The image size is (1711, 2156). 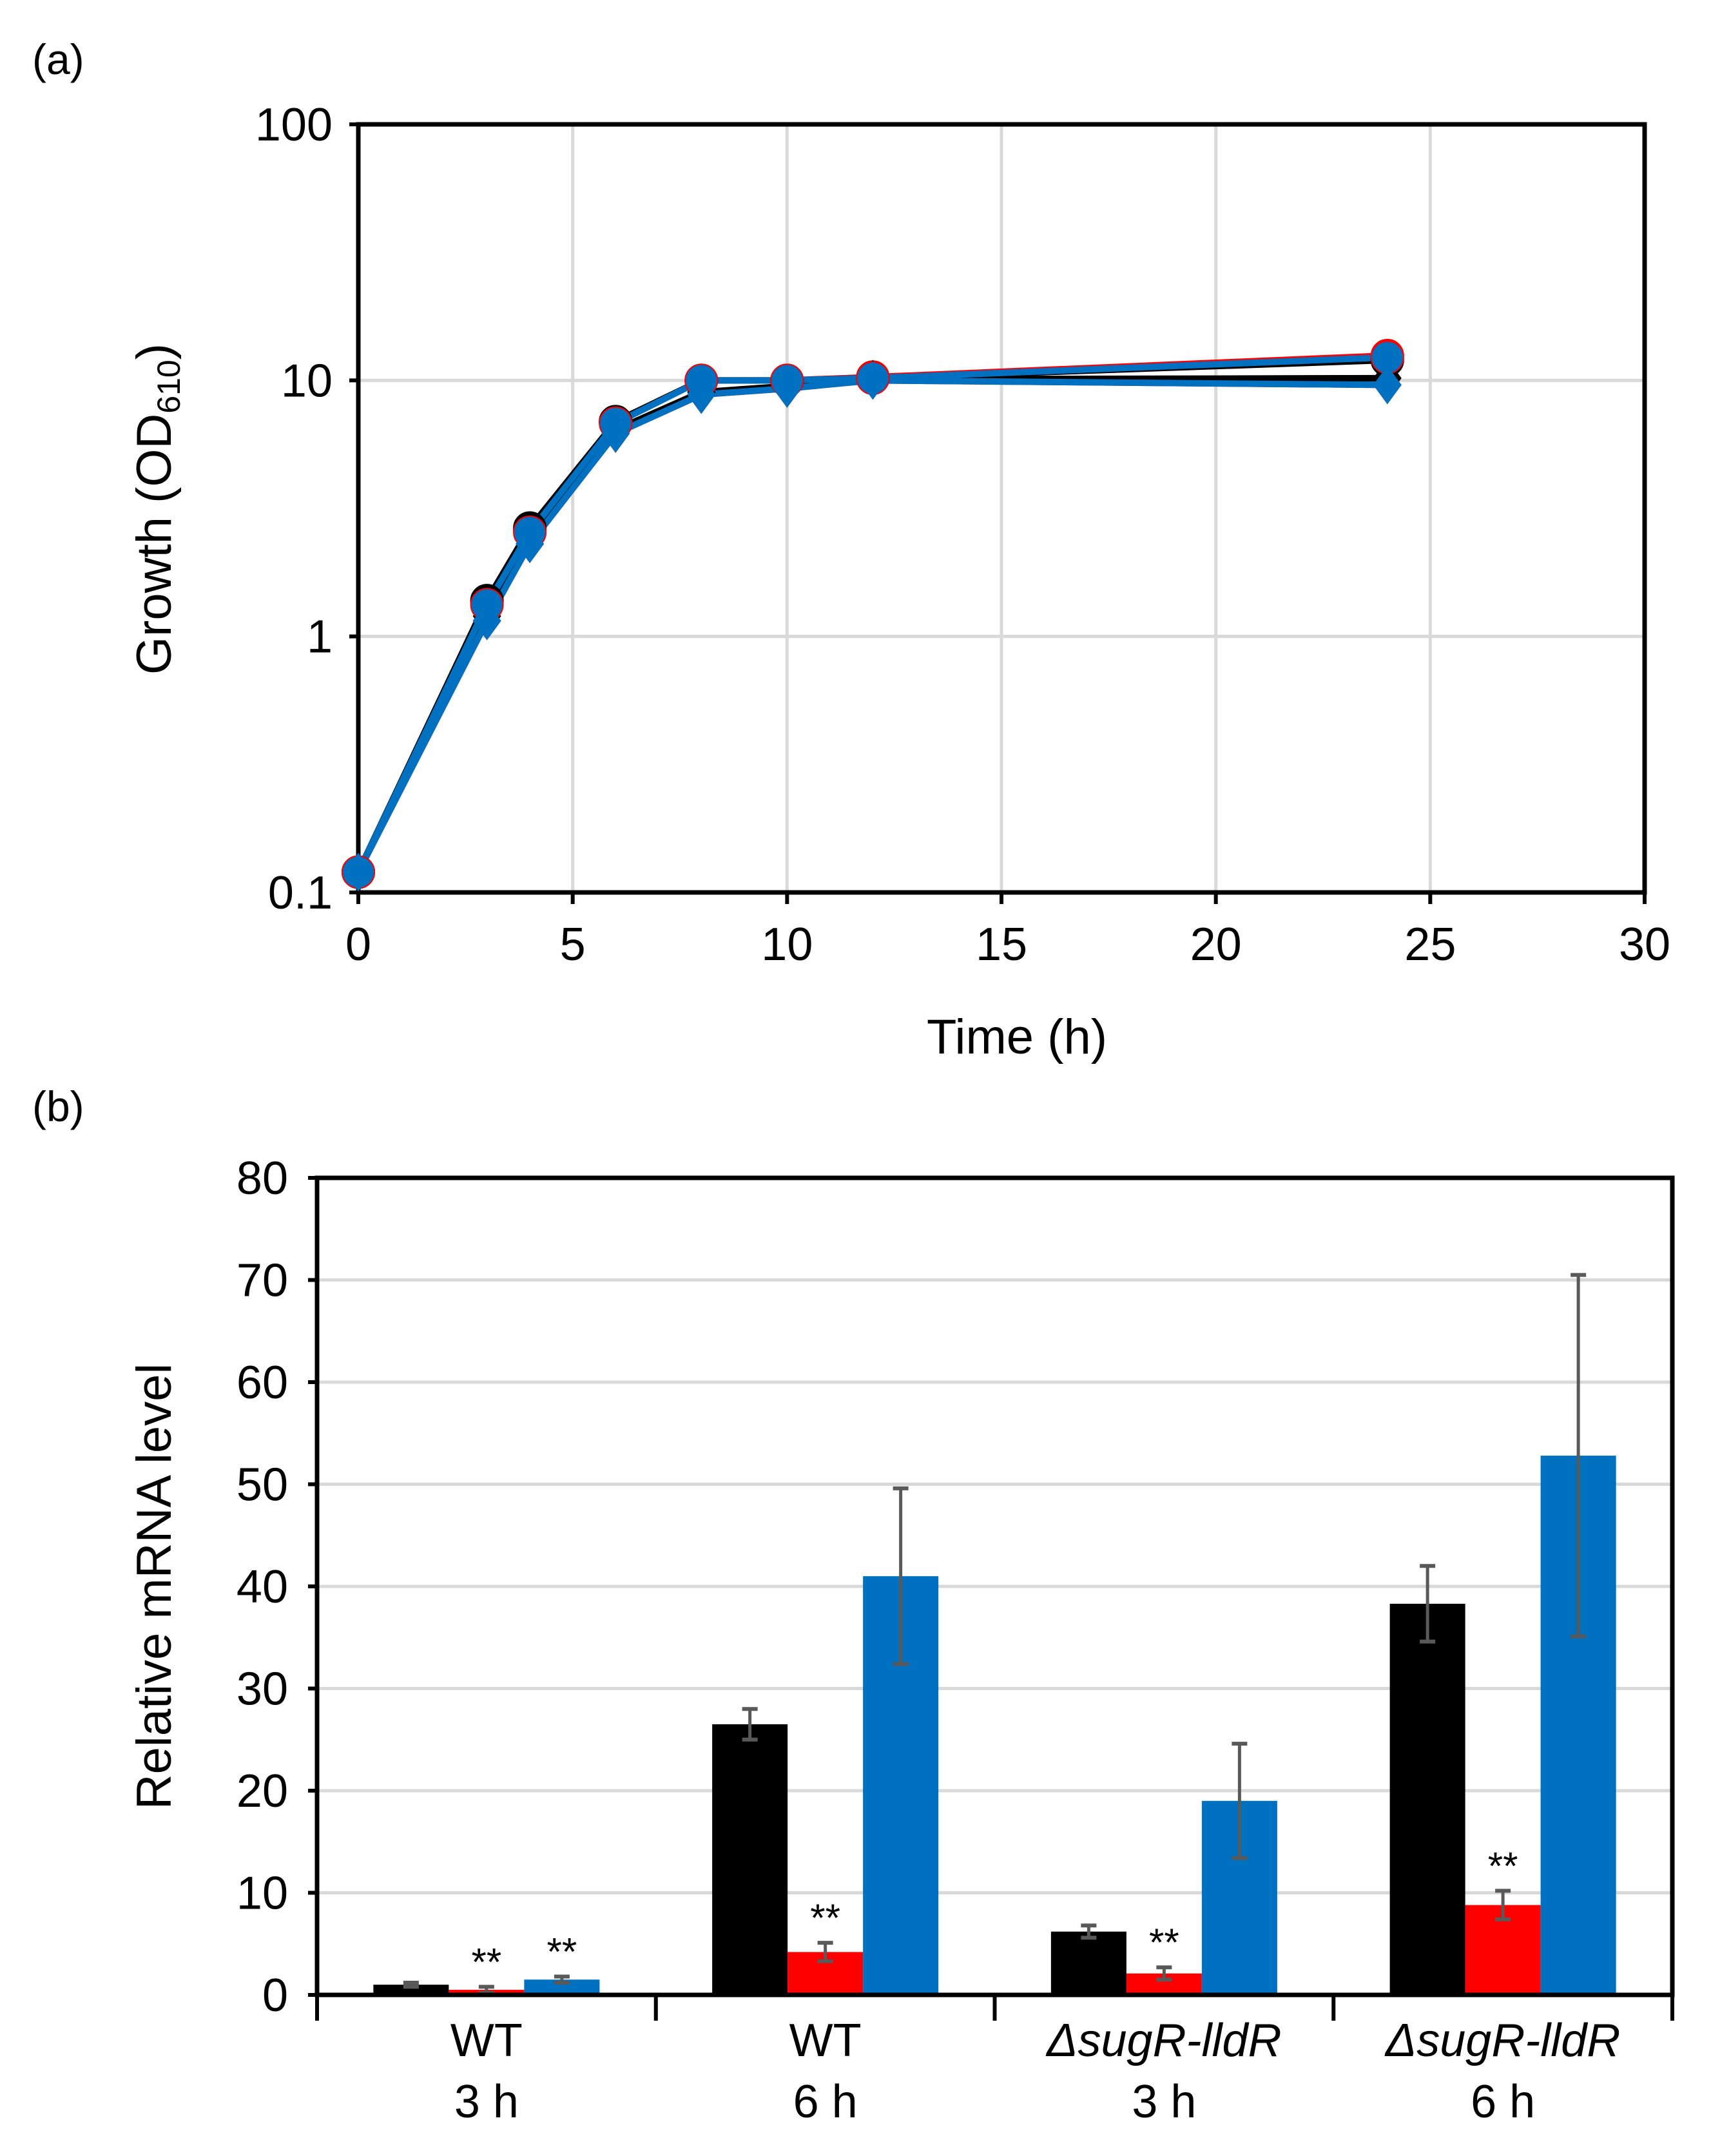 I want to click on y-tick-label: 30, so click(x=263, y=1689).